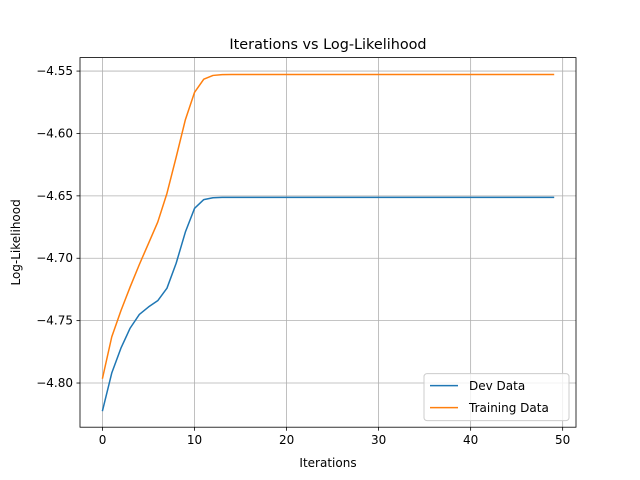 The width and height of the screenshot is (640, 480). Describe the element at coordinates (497, 386) in the screenshot. I see `legend-label-dev-data: Dev Data` at that location.